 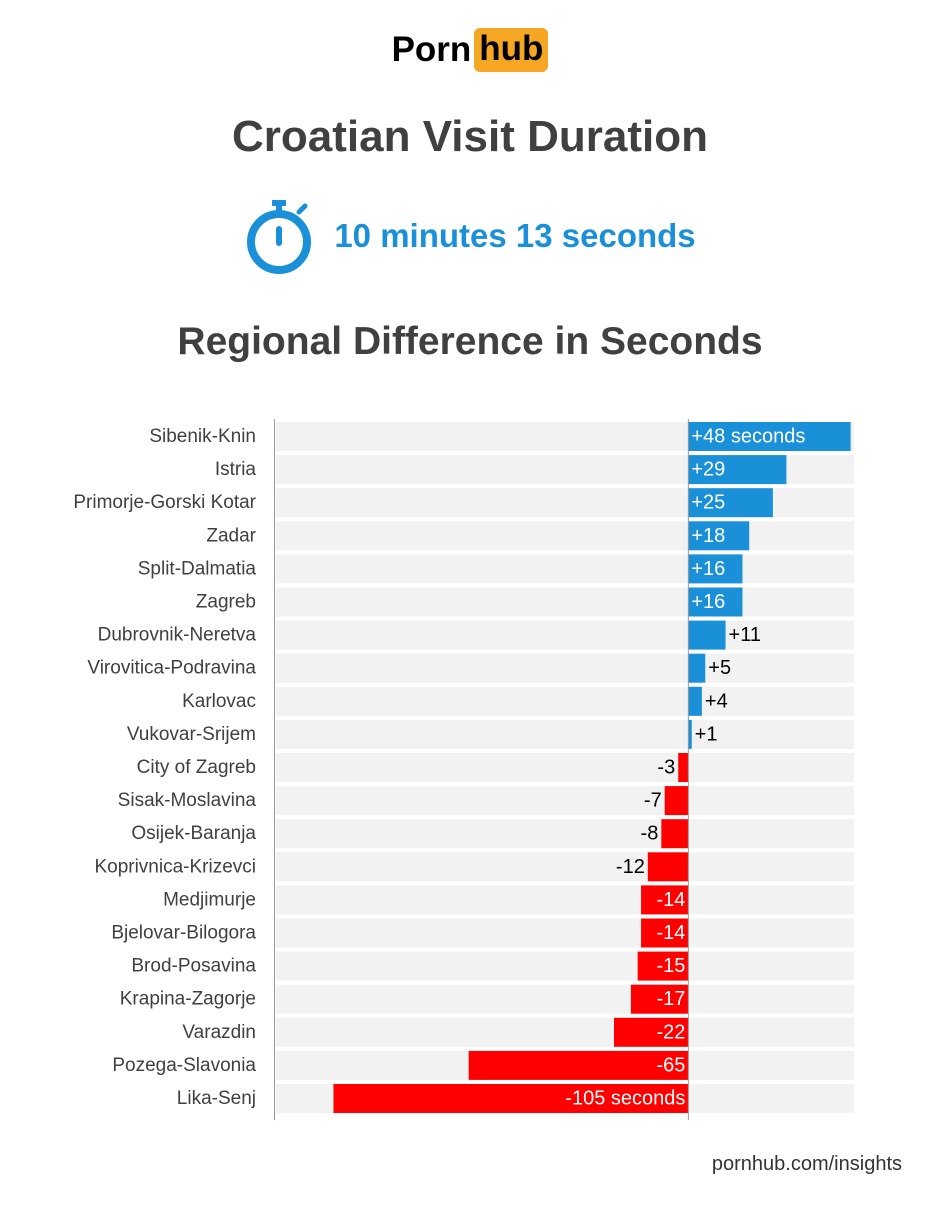 What do you see at coordinates (279, 237) in the screenshot?
I see `stopwatch-icon` at bounding box center [279, 237].